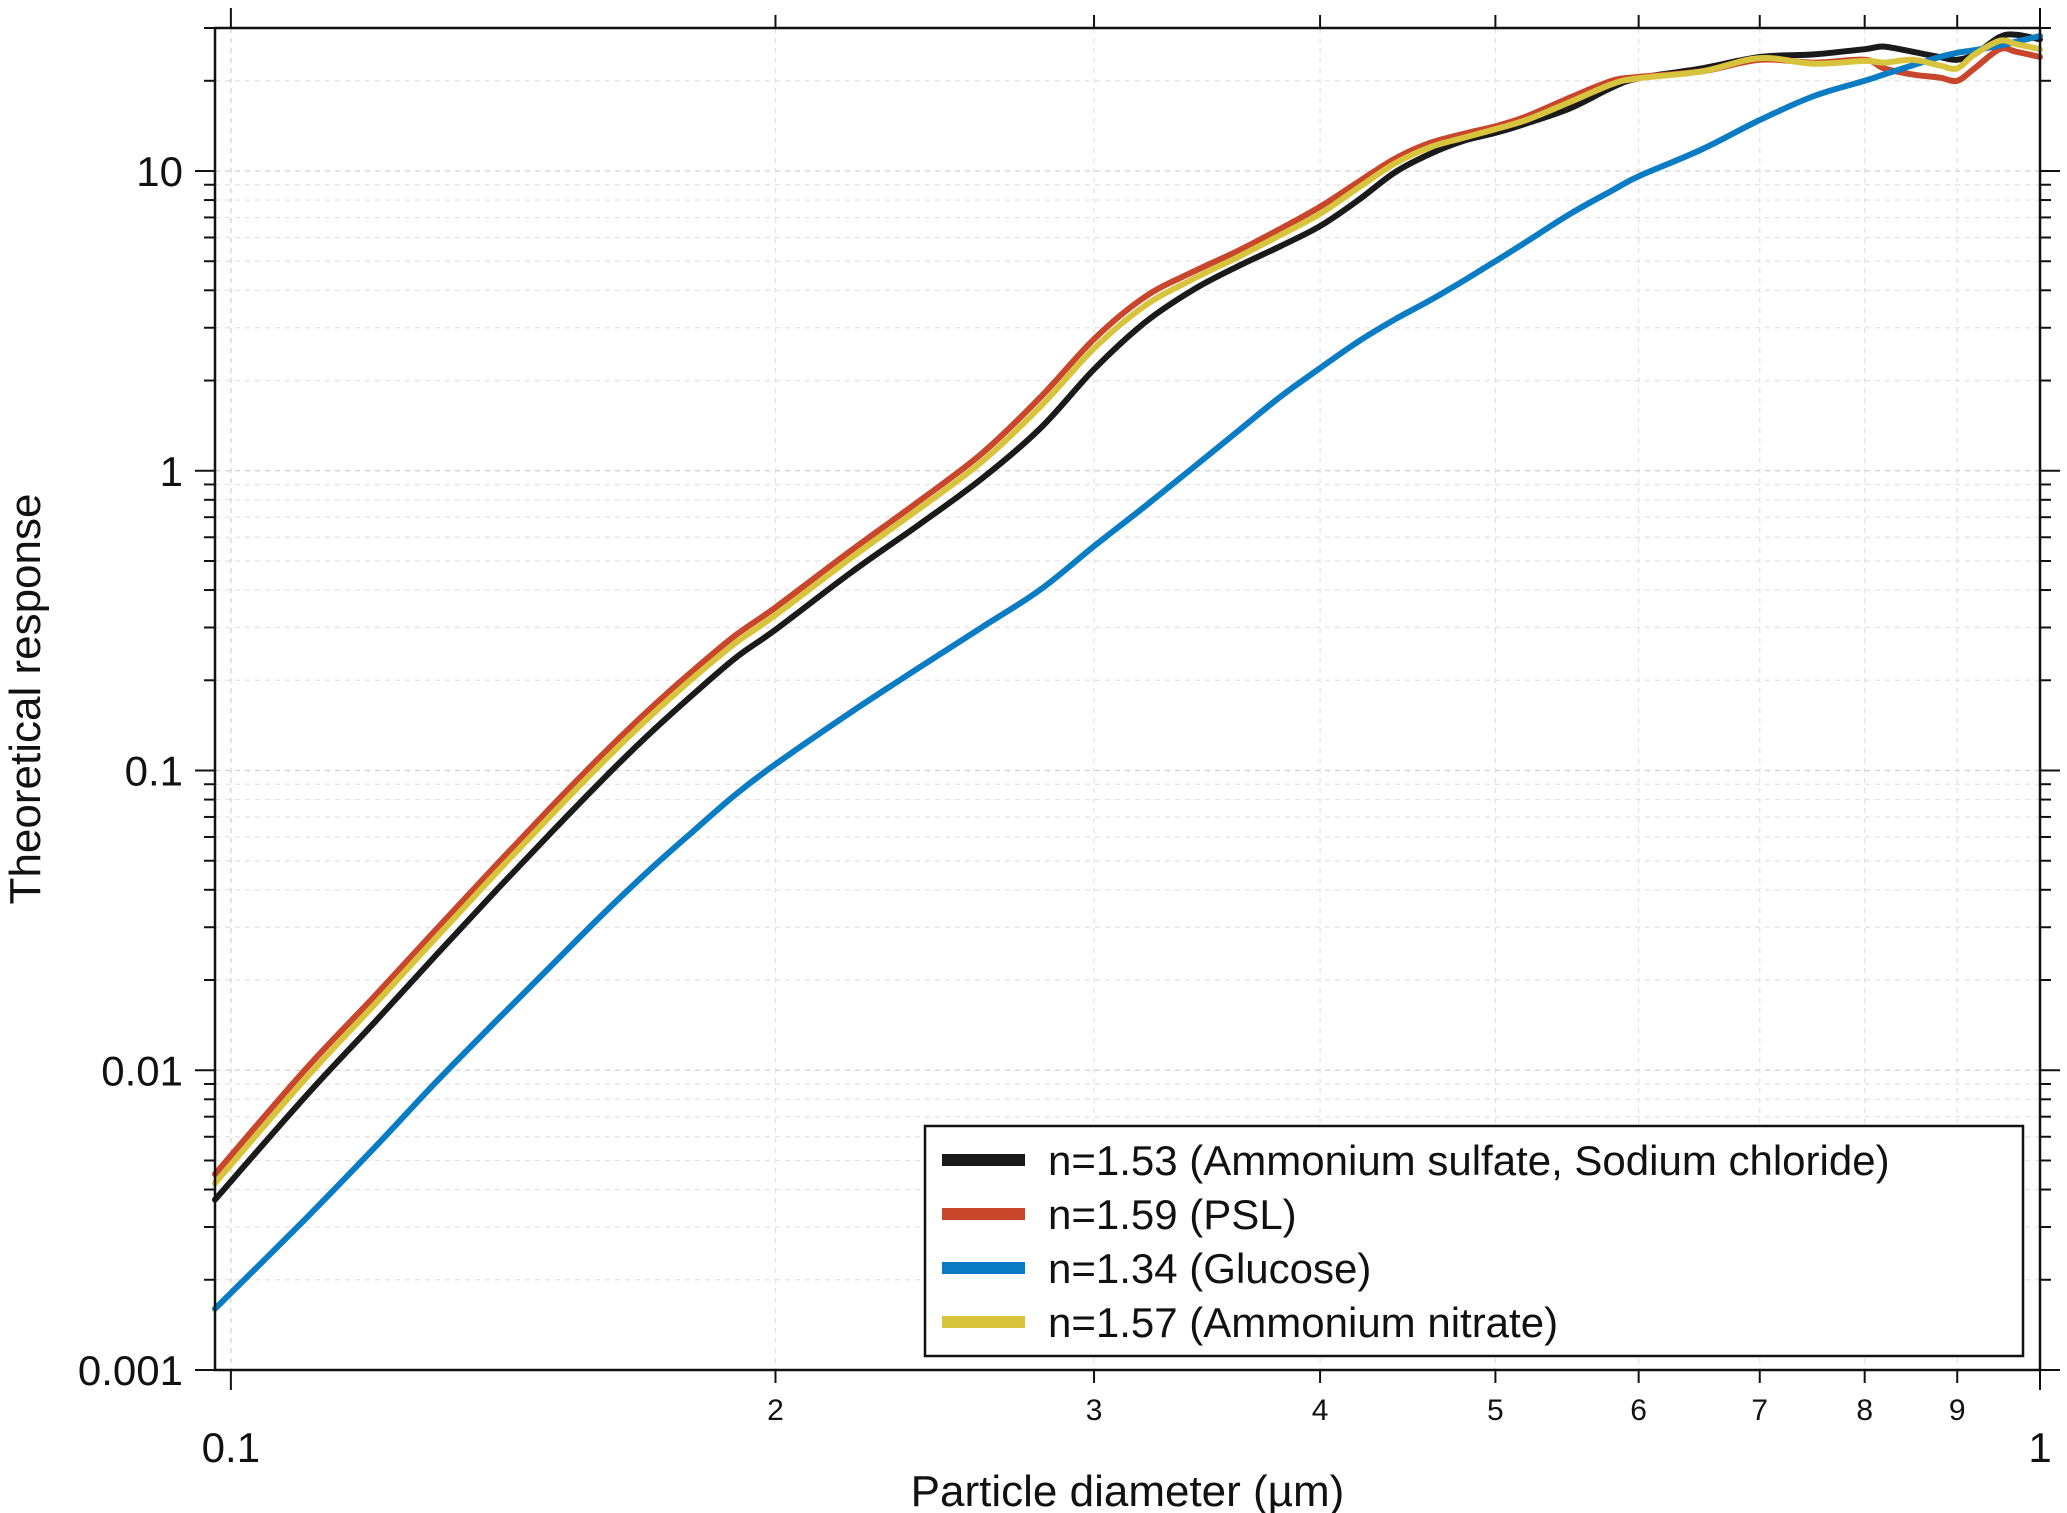 This screenshot has width=2067, height=1513. What do you see at coordinates (1759, 1410) in the screenshot?
I see `x-minor-tick-label: 7` at bounding box center [1759, 1410].